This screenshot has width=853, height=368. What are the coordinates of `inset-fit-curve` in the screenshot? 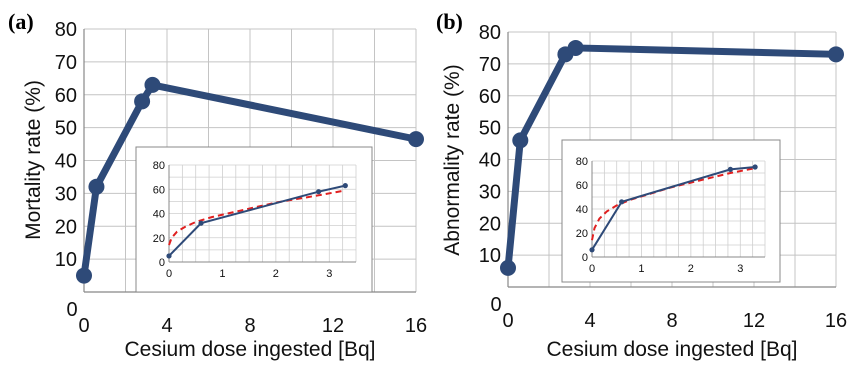 It's located at (257, 217).